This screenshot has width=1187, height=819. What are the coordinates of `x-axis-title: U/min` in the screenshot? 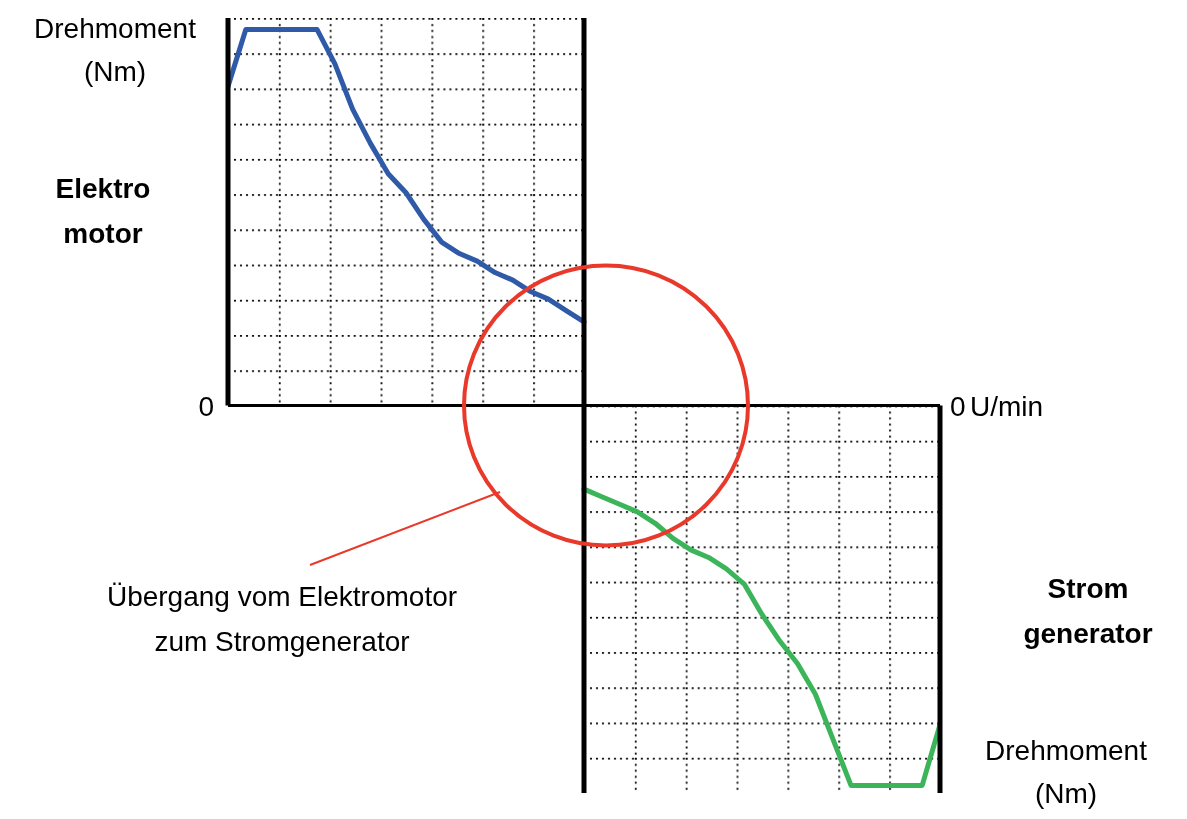 It's located at (1007, 406).